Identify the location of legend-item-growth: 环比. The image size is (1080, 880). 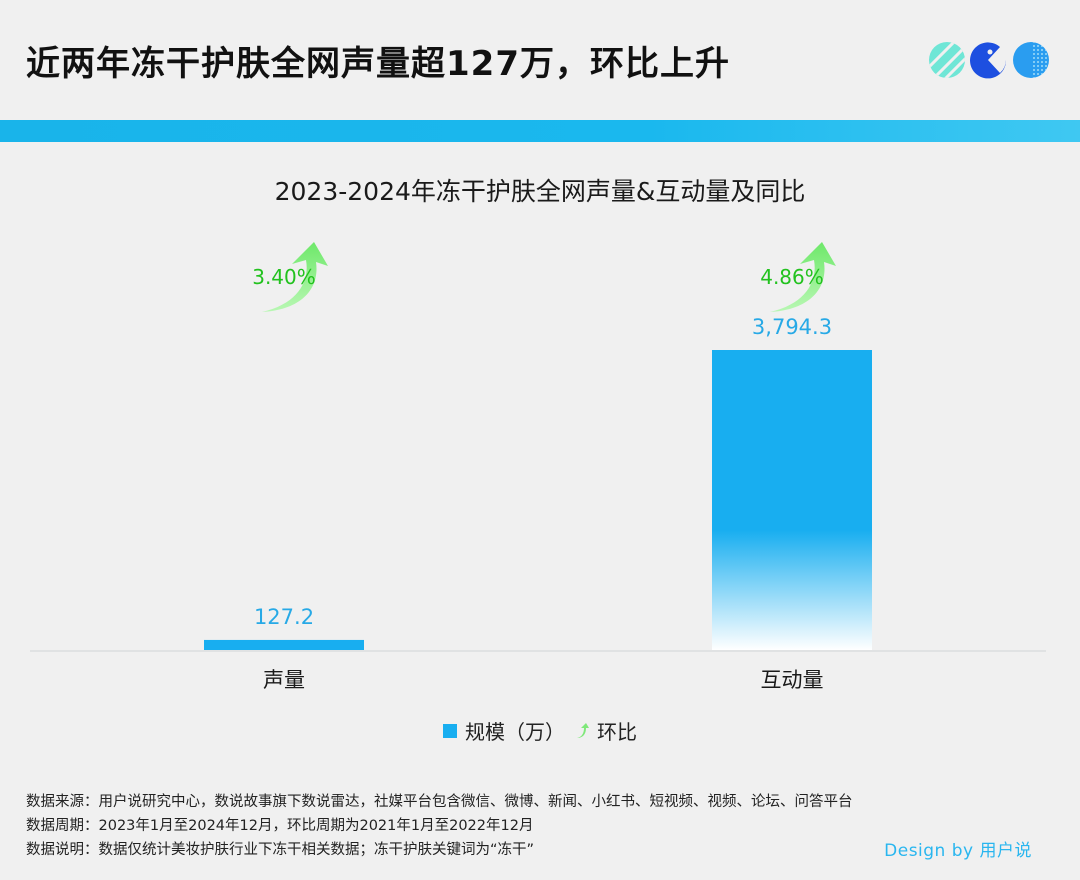
(606, 730).